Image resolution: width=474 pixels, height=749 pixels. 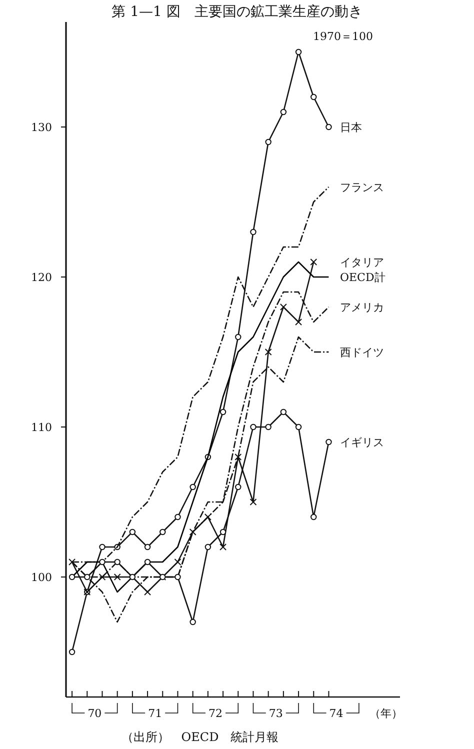 What do you see at coordinates (362, 307) in the screenshot?
I see `series-label: アメリカ` at bounding box center [362, 307].